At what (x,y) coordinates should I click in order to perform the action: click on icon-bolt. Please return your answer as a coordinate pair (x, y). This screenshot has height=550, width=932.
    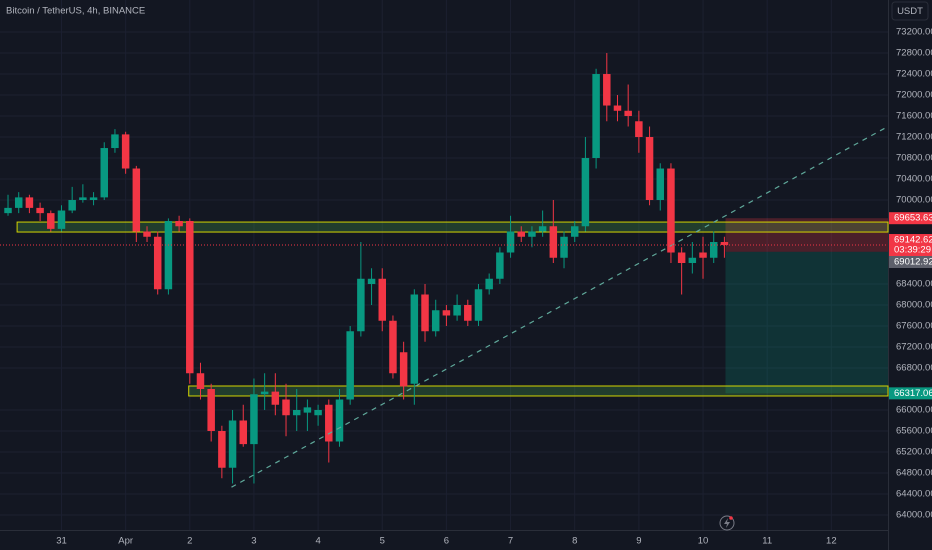
    Looking at the image, I should click on (727, 523).